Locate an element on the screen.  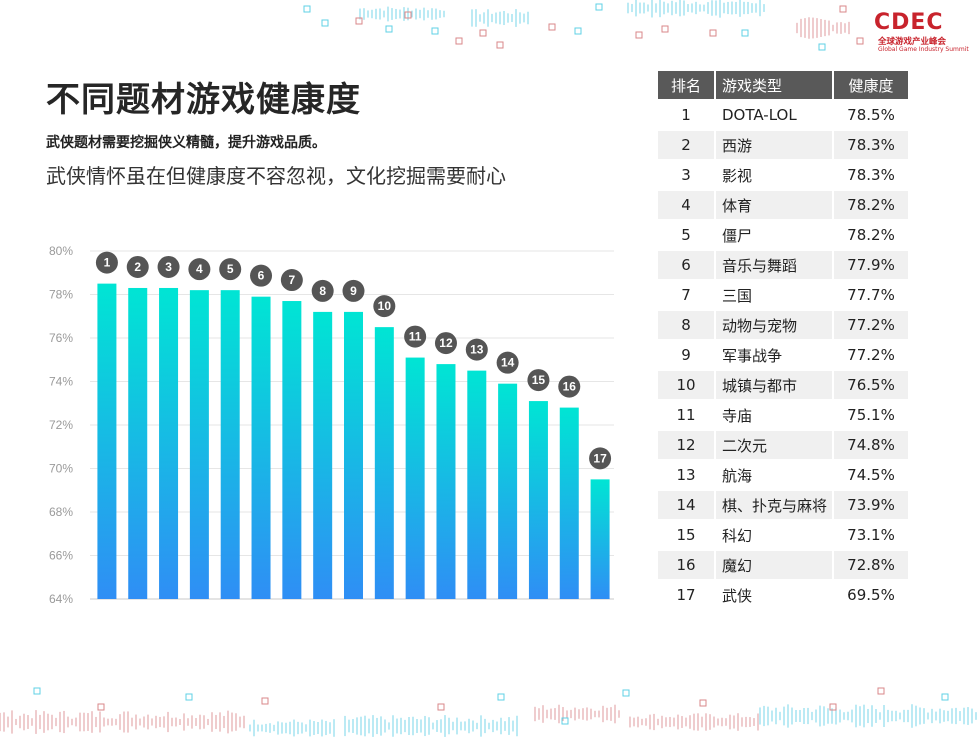
game-type-cell: 二次元 is located at coordinates (775, 444).